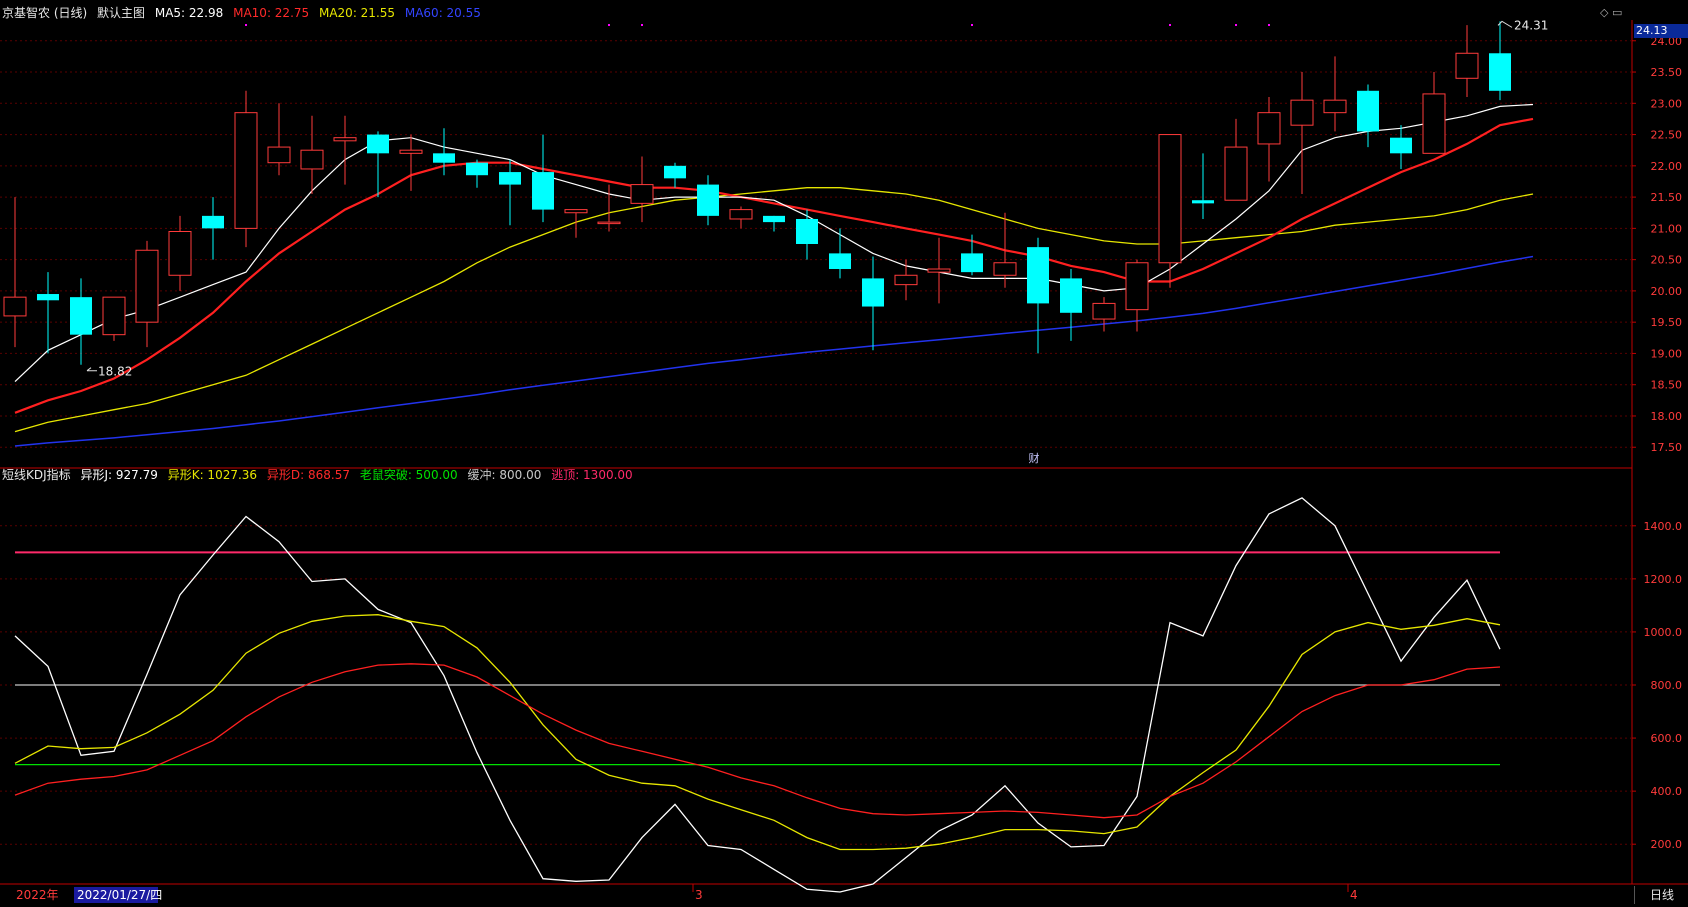 The height and width of the screenshot is (907, 1688). Describe the element at coordinates (119, 475) in the screenshot. I see `kdj-j-value: 异形J: 927.79` at that location.